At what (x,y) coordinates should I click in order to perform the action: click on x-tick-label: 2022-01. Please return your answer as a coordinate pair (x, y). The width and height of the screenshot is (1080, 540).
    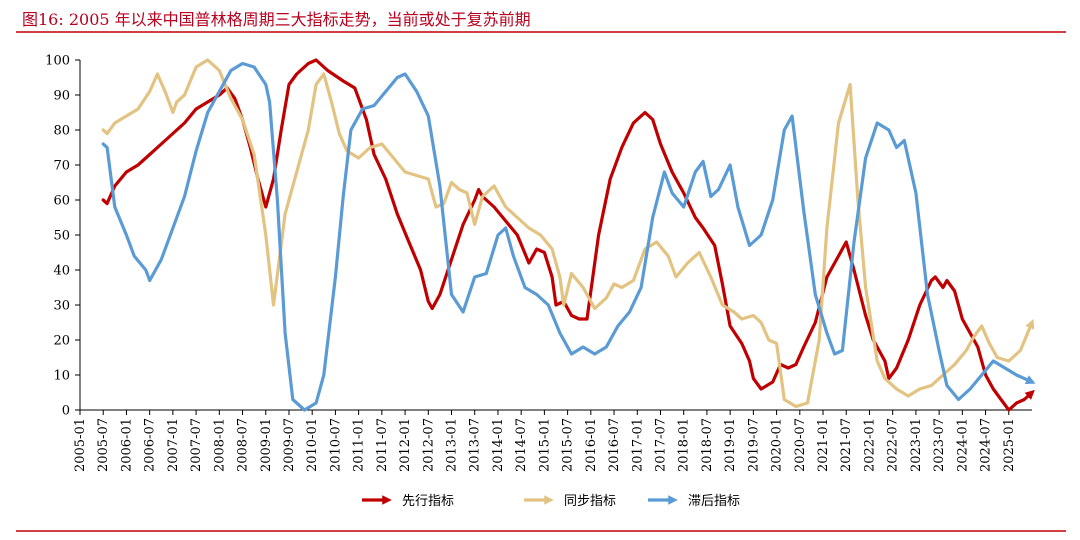
    Looking at the image, I should click on (869, 445).